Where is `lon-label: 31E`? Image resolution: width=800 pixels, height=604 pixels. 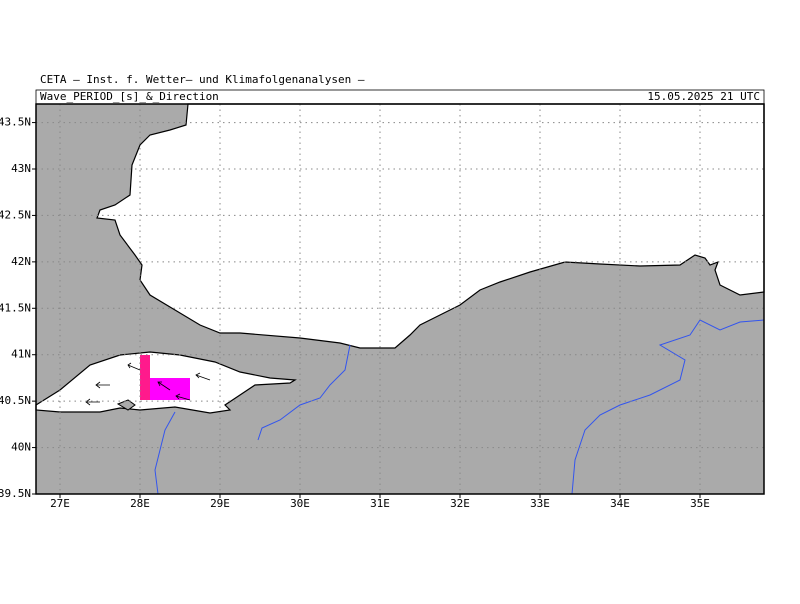 lon-label: 31E is located at coordinates (380, 503).